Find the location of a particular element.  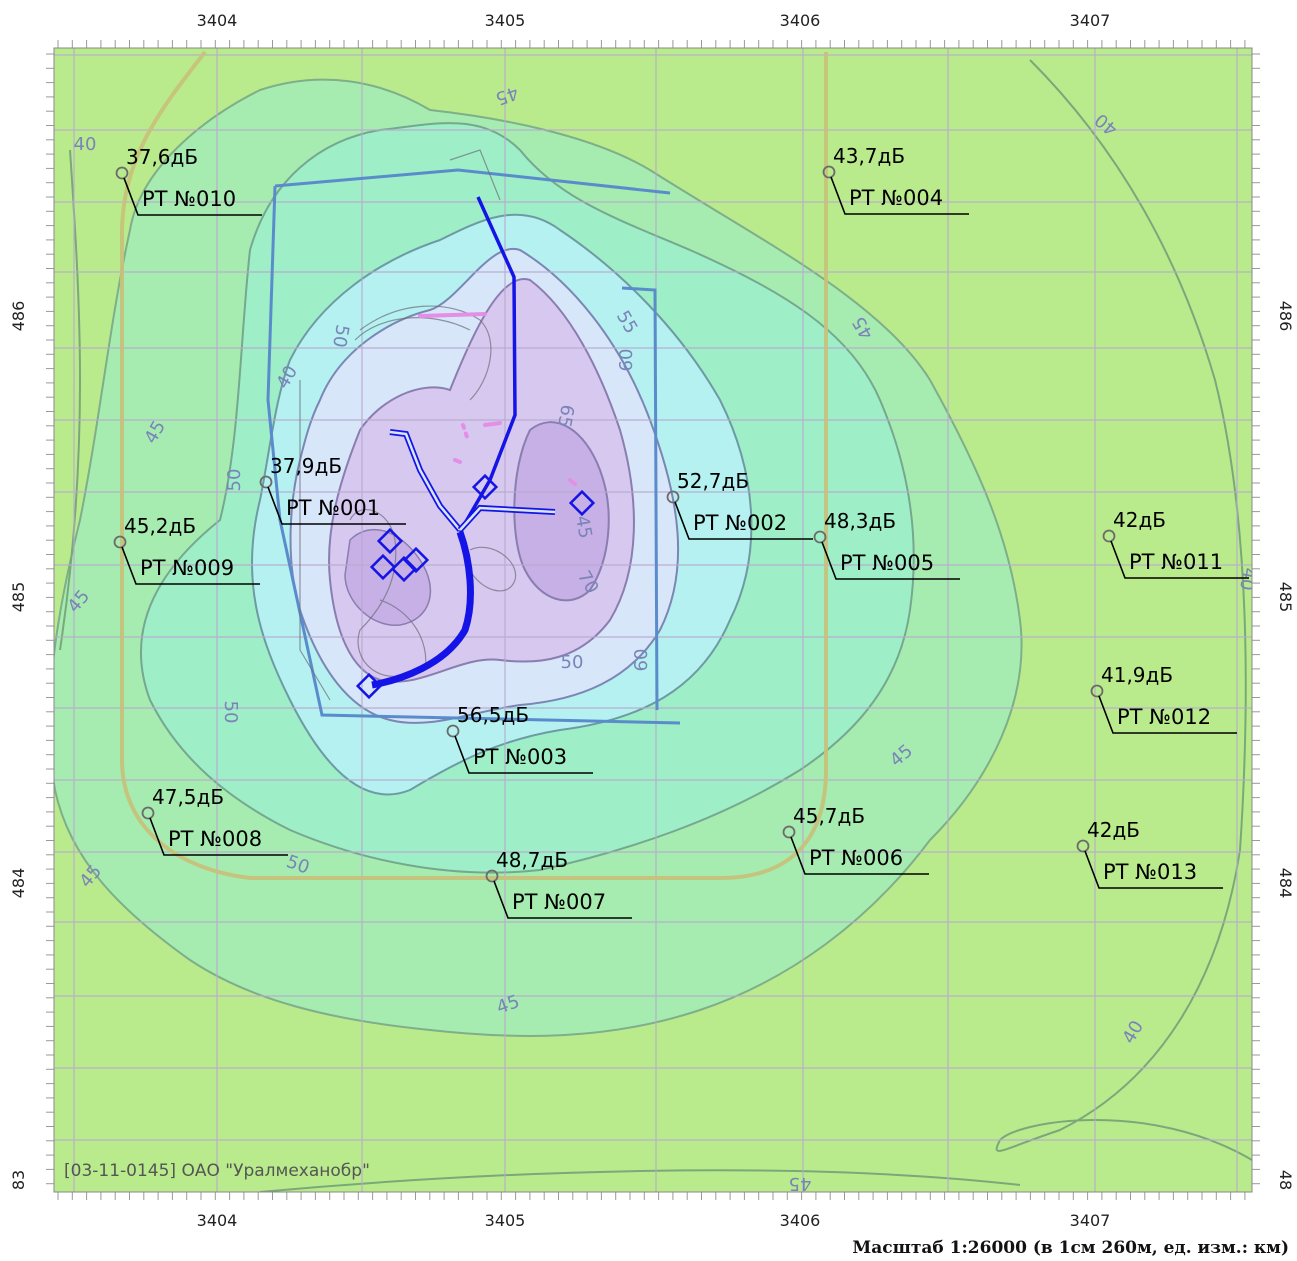

y-tick-left: 485 is located at coordinates (18, 597).